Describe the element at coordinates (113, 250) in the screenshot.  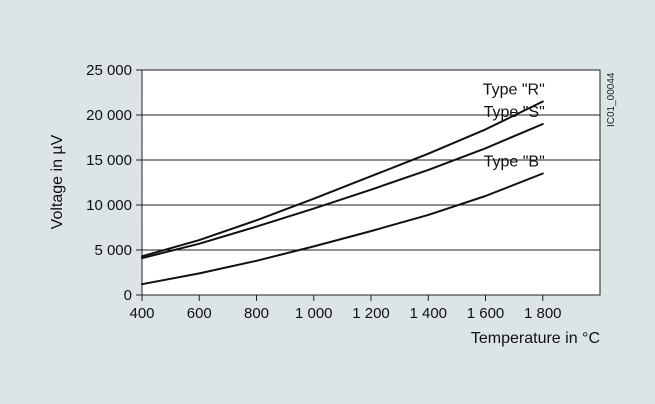
I see `y-tick-label: 5 000` at that location.